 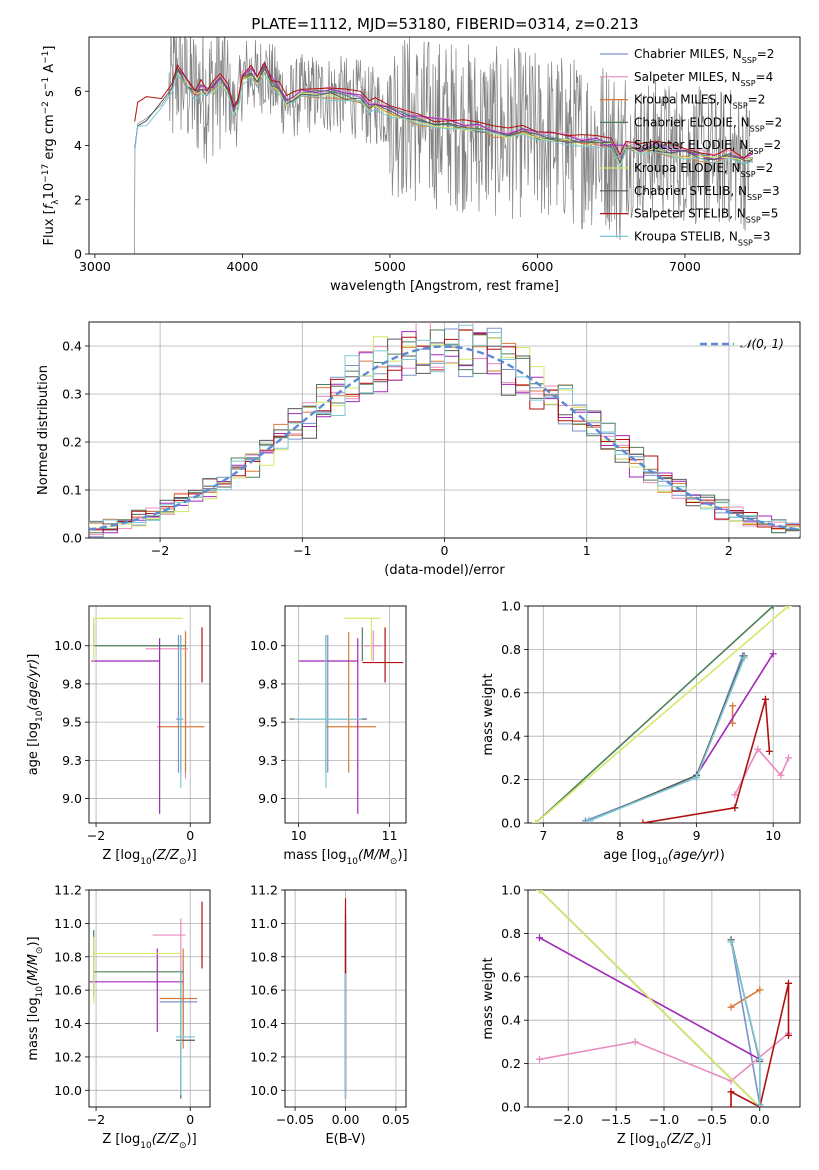 What do you see at coordinates (664, 857) in the screenshot?
I see `x-axis-label: age [log10(age/yr))` at bounding box center [664, 857].